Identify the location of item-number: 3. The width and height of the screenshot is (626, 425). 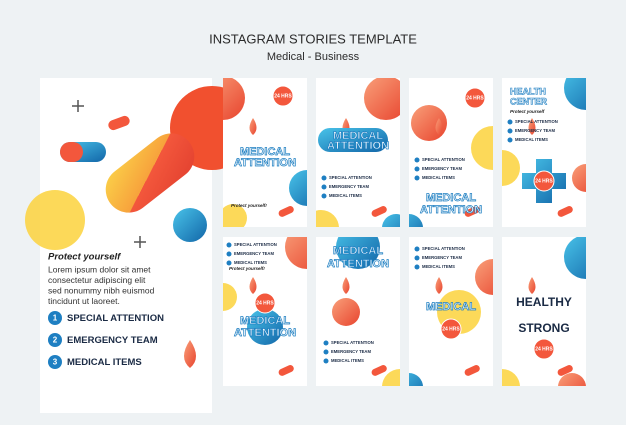
(55, 362).